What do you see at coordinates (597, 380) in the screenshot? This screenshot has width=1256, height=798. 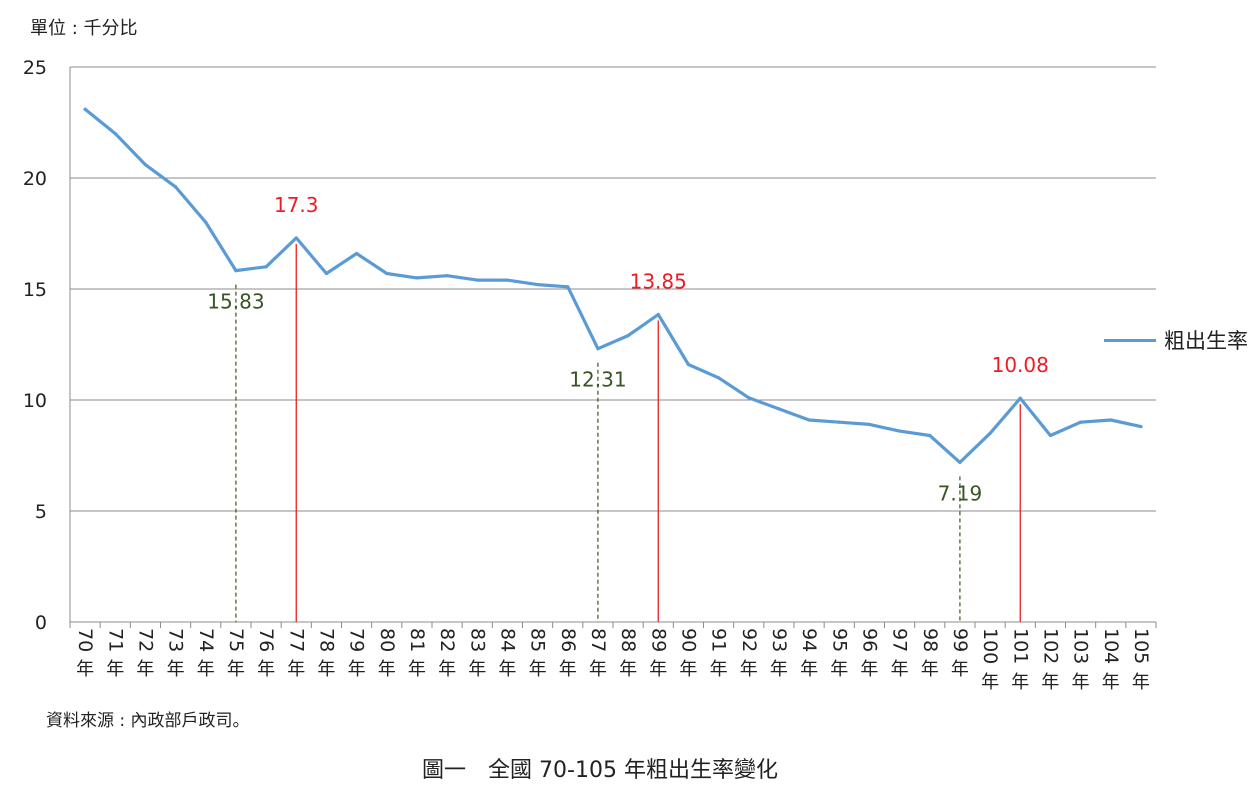 I see `data-label: 12.31` at bounding box center [597, 380].